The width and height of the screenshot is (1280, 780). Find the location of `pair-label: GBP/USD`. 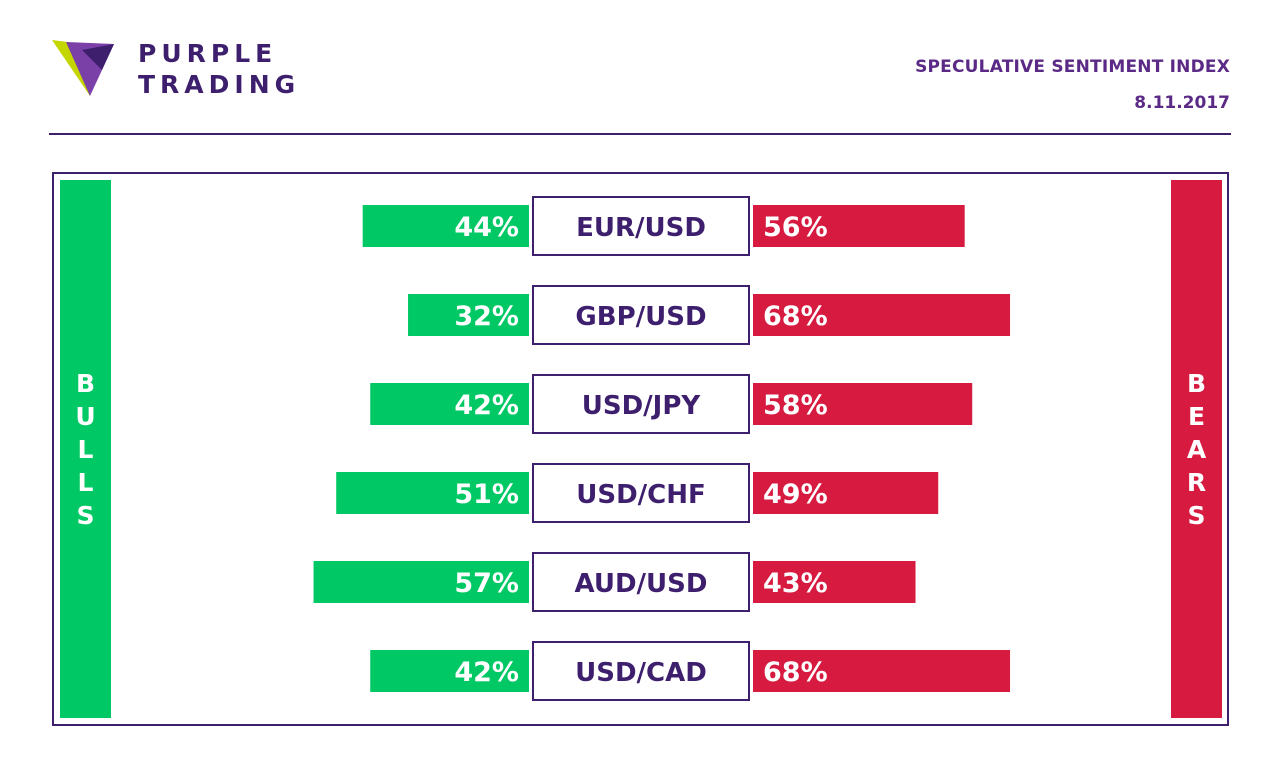

pair-label: GBP/USD is located at coordinates (640, 317).